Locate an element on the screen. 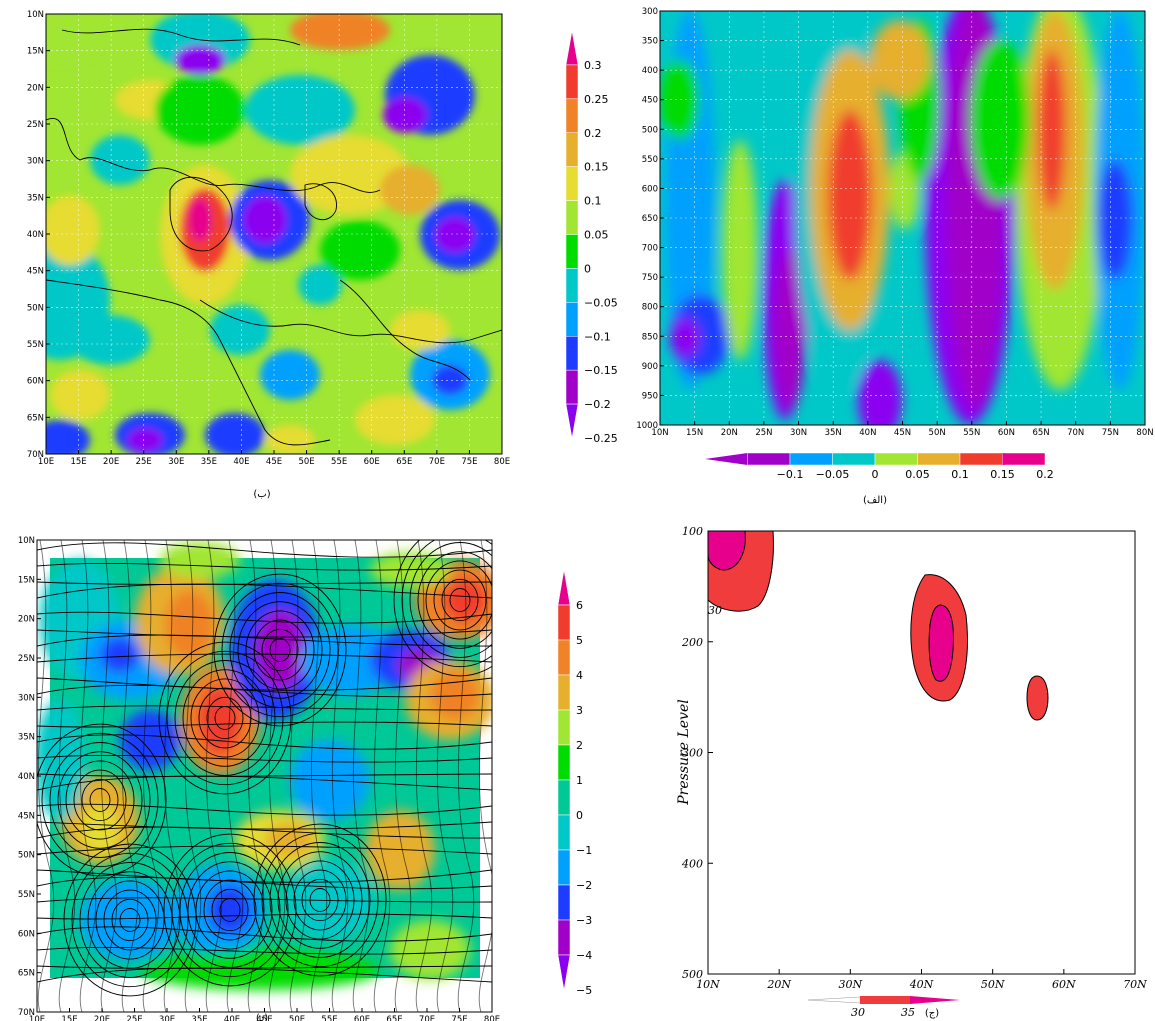 The width and height of the screenshot is (1155, 1021). panel-b-colorbar-label: 0 is located at coordinates (587, 268).